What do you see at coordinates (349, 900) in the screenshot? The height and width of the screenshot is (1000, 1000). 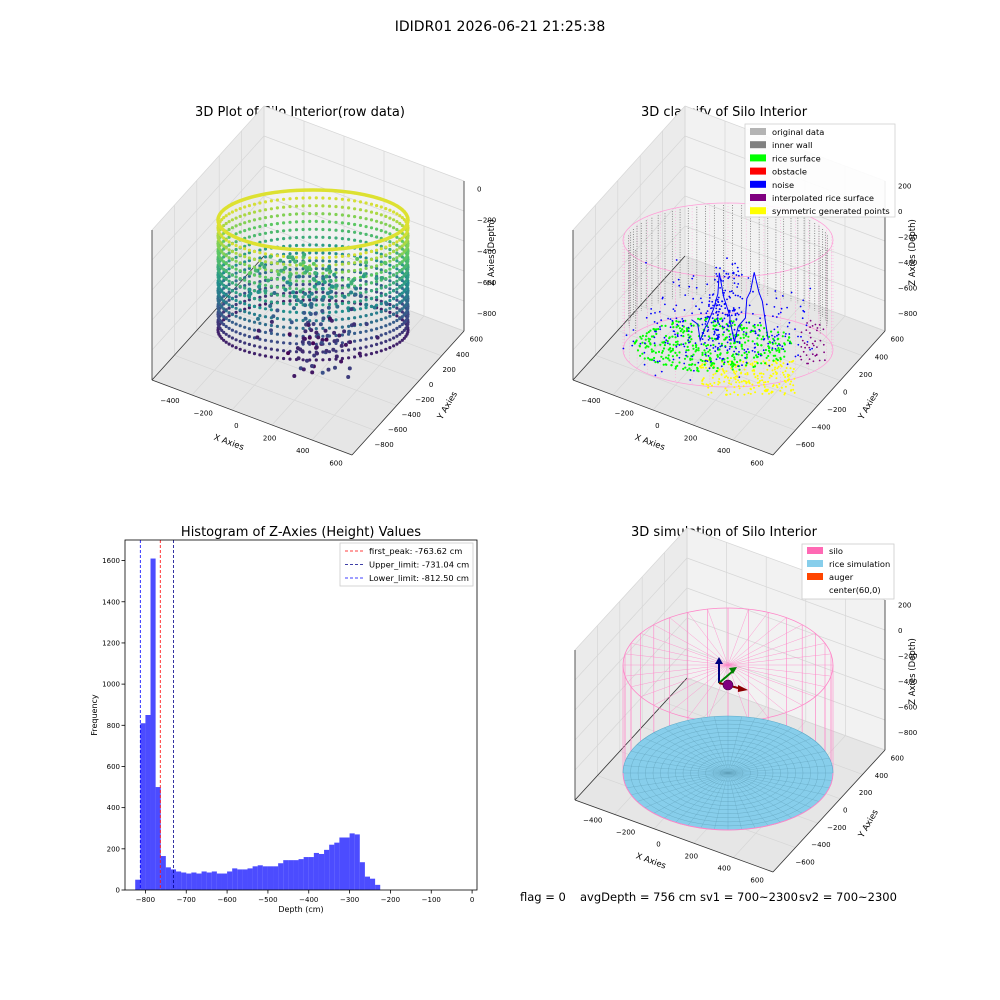 I see `x-tick-label: −300` at bounding box center [349, 900].